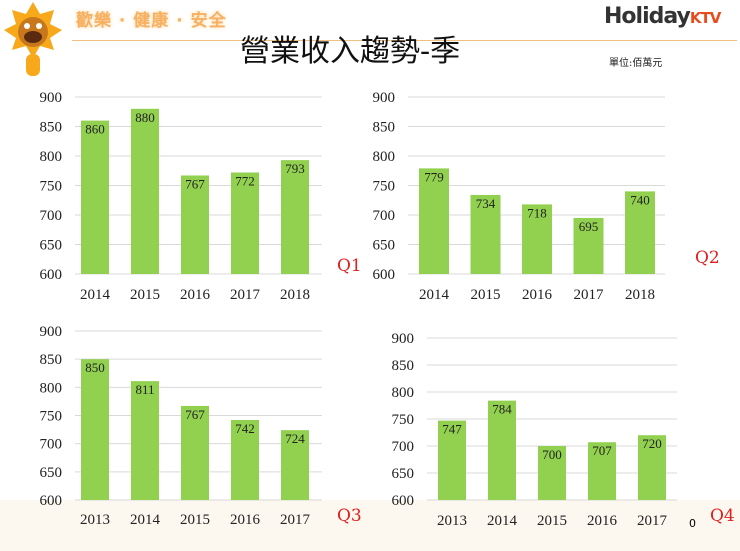  What do you see at coordinates (145, 117) in the screenshot?
I see `data-label: 880` at bounding box center [145, 117].